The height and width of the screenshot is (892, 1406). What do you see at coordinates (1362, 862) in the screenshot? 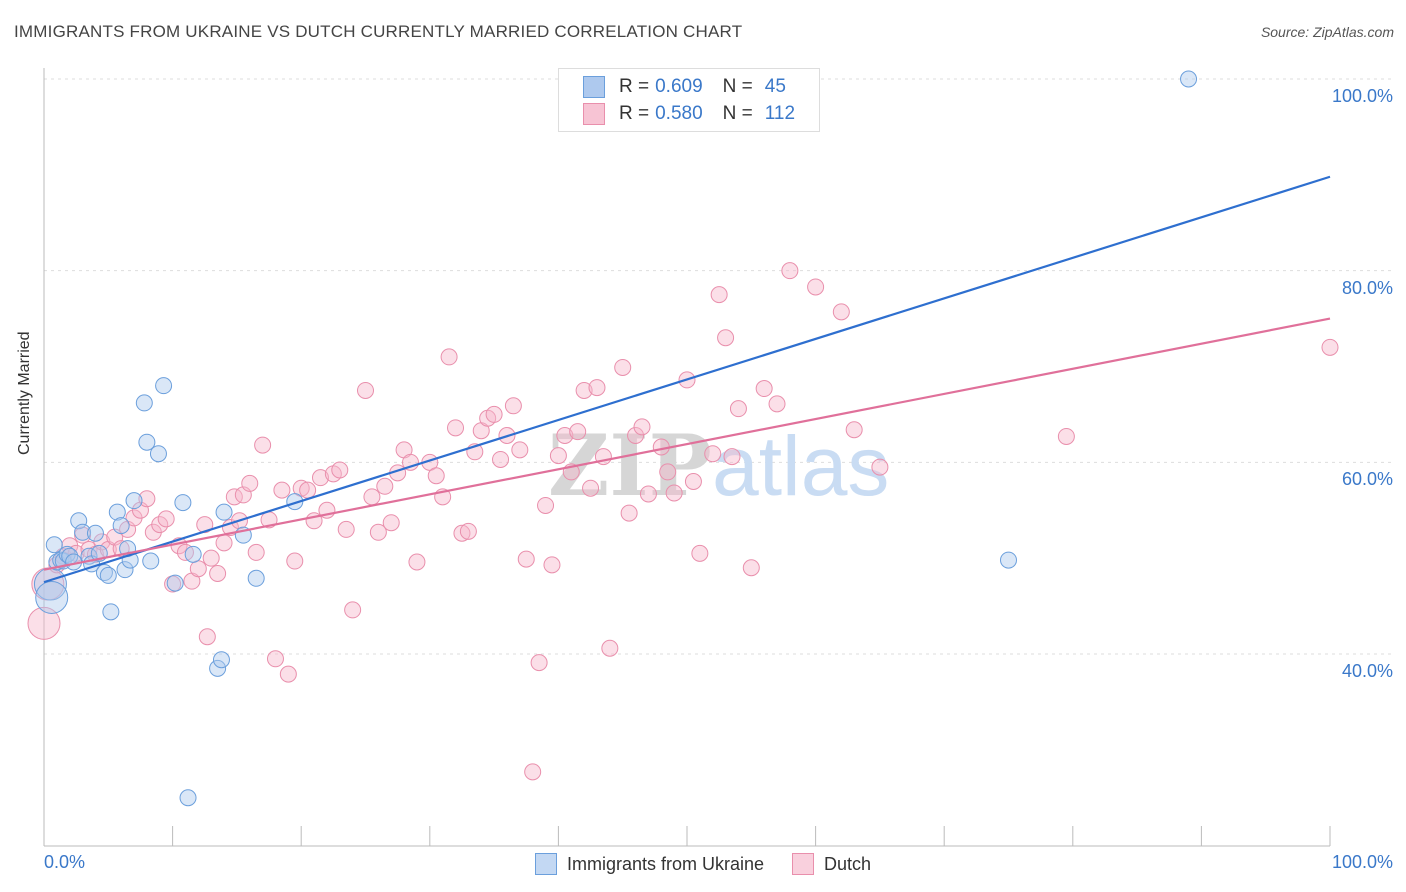
I see `x-tick-label-max: 100.0%` at bounding box center [1362, 862].